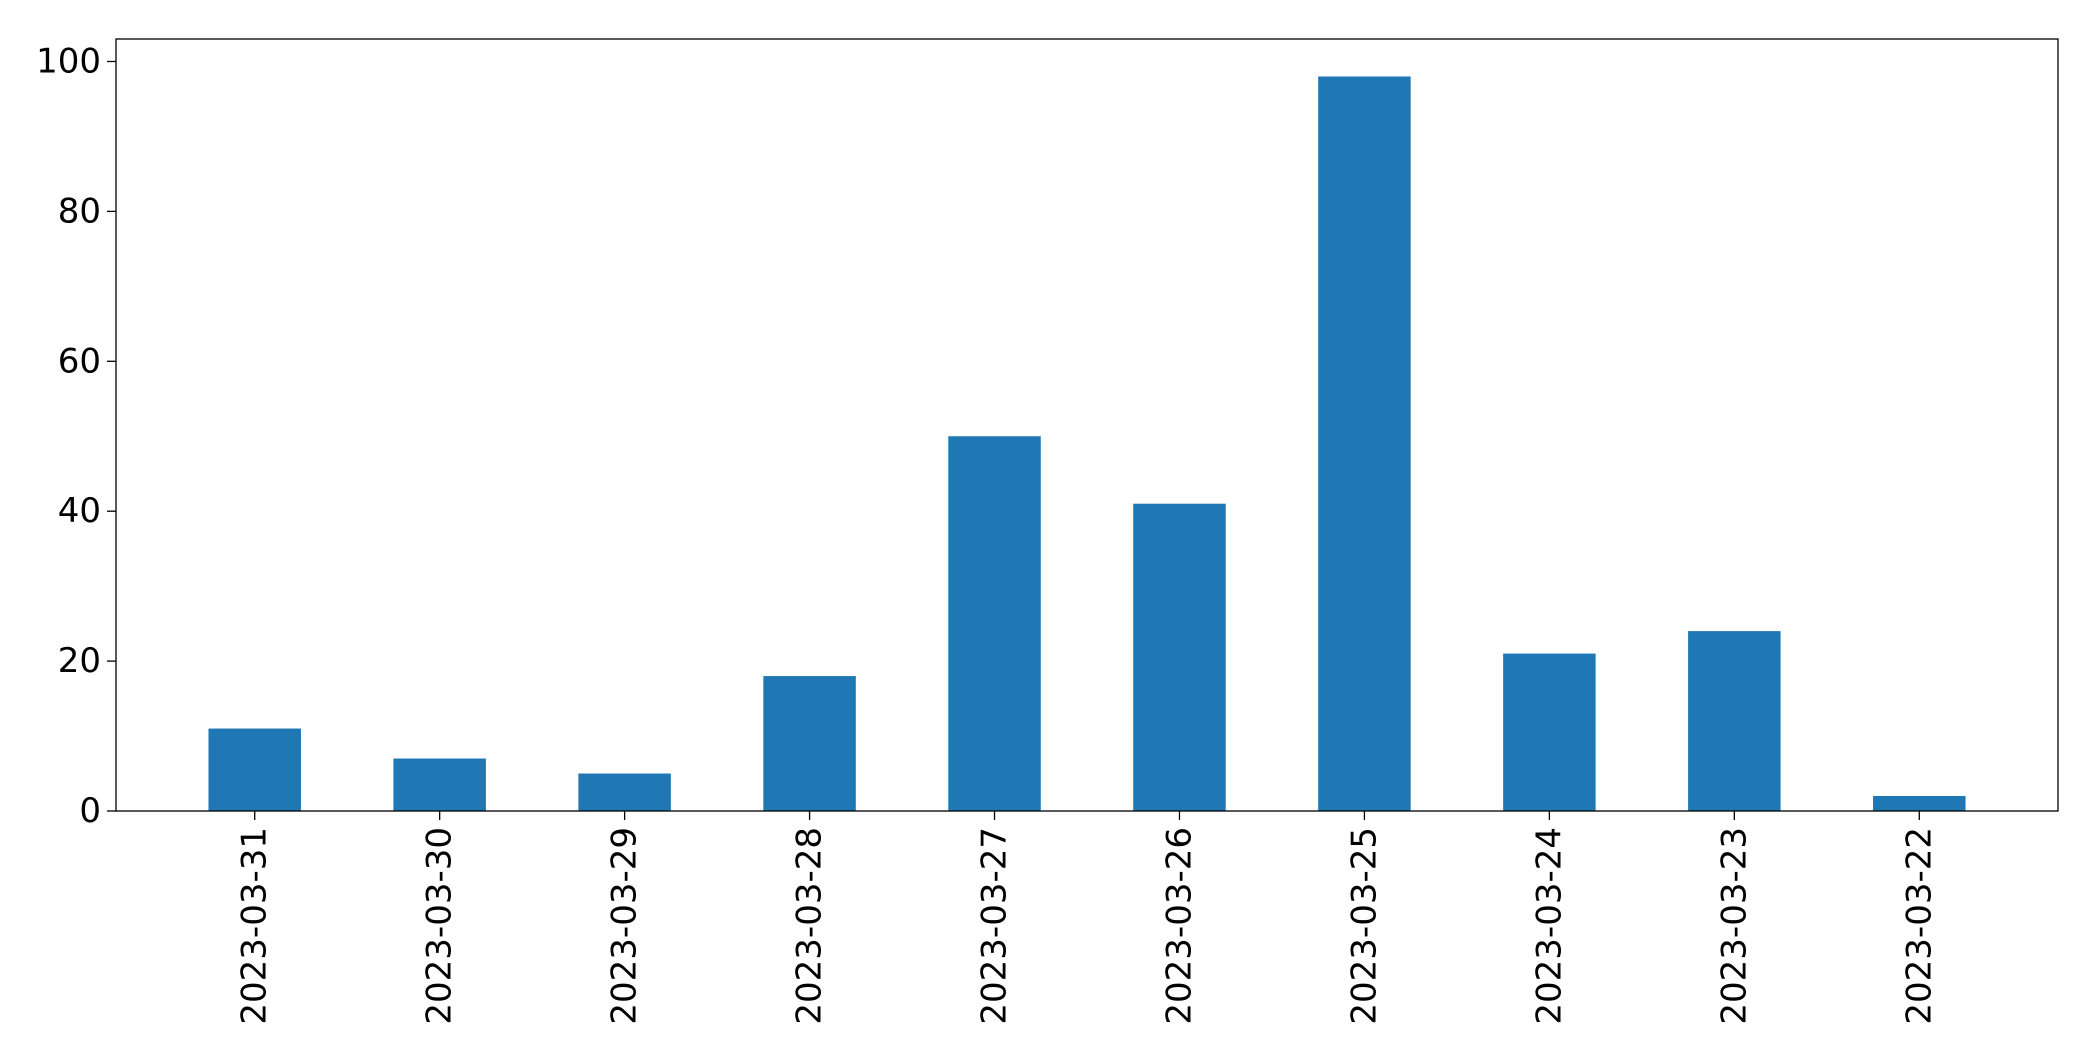 The height and width of the screenshot is (1061, 2093). Describe the element at coordinates (625, 926) in the screenshot. I see `x-tick-label: 2023-03-29` at that location.